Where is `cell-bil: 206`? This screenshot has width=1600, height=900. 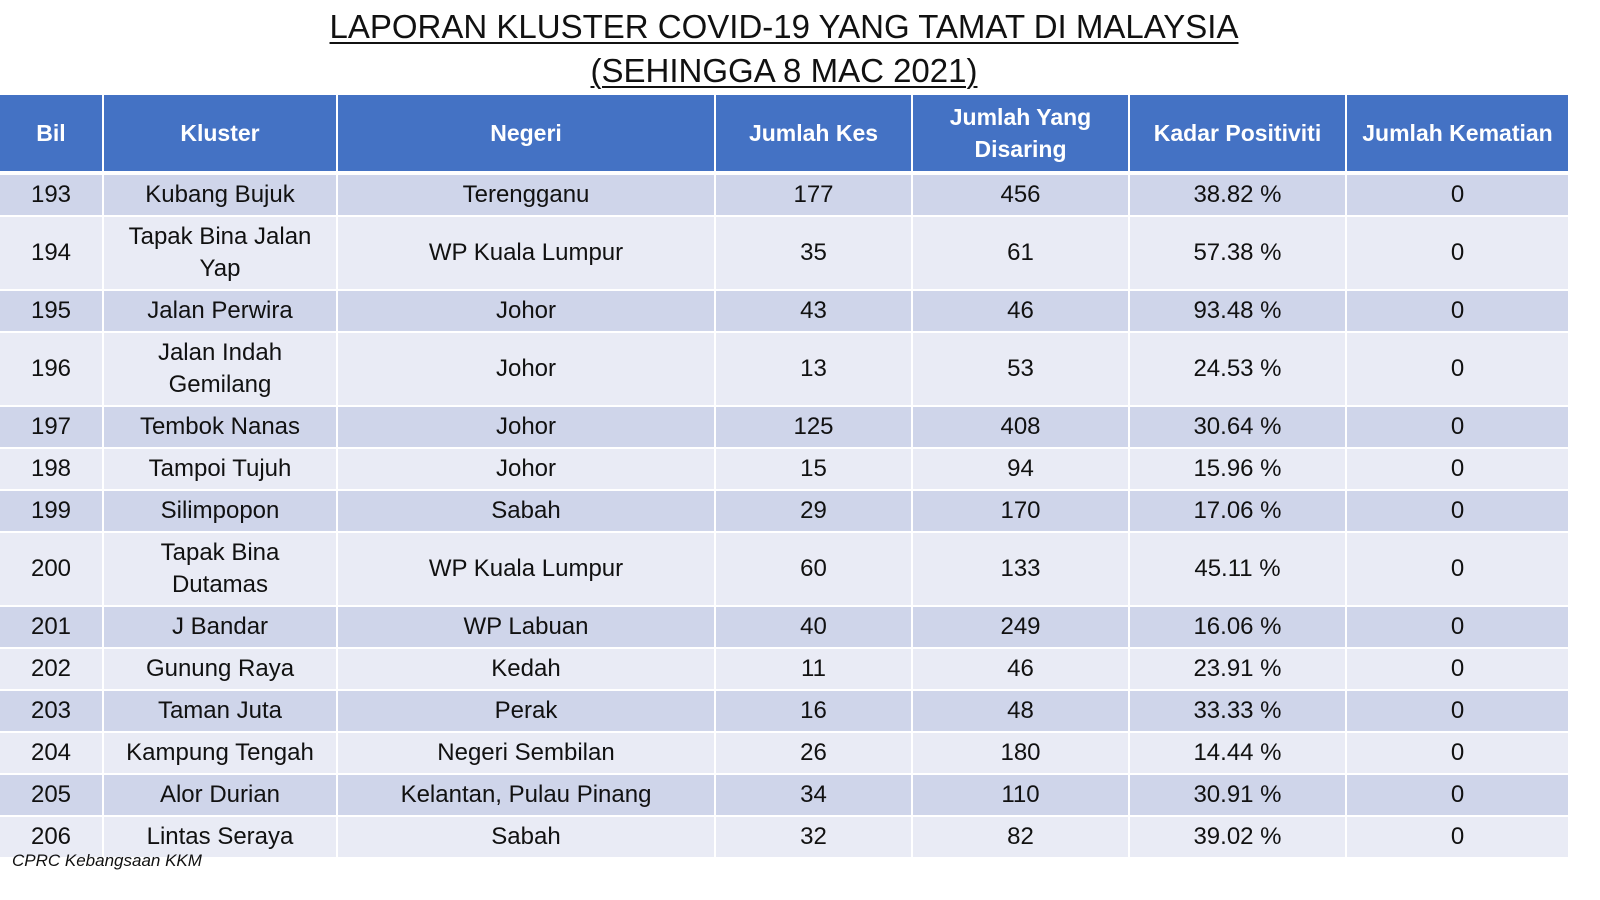 cell-bil: 206 is located at coordinates (52, 837).